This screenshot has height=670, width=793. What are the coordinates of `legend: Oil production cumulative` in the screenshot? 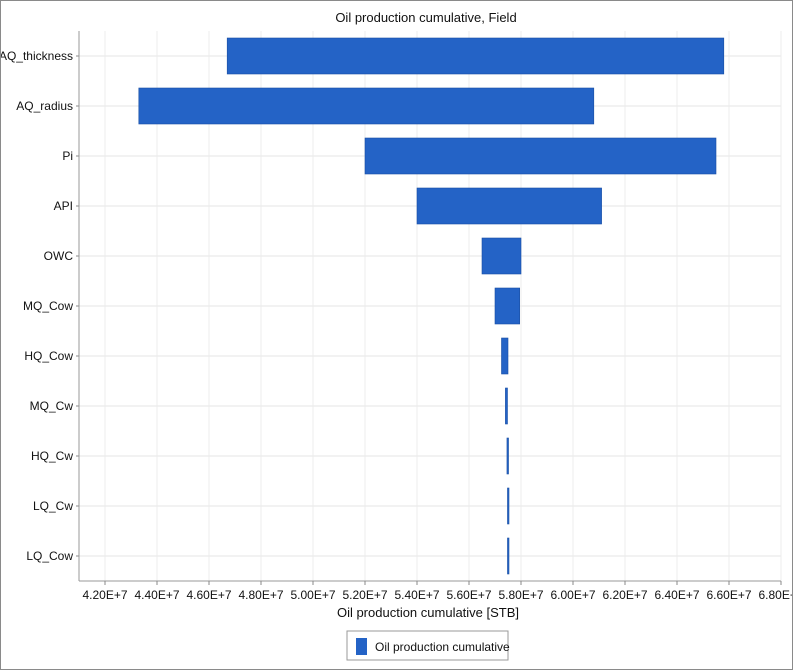 It's located at (428, 645).